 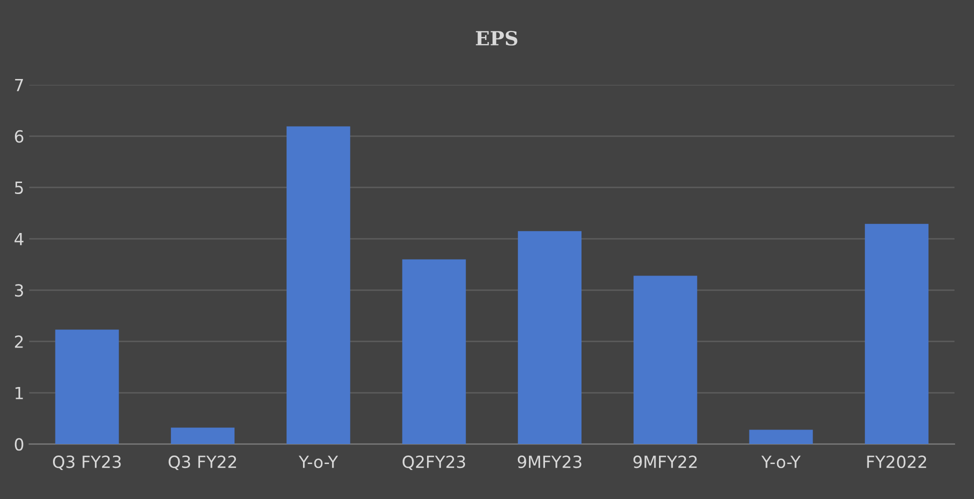 I want to click on y-tick-label: 5, so click(x=19, y=188).